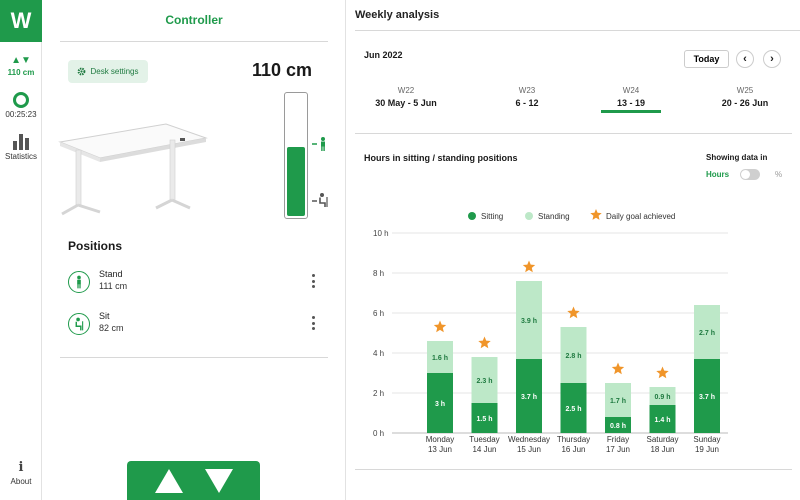  I want to click on week-number: W23, so click(527, 90).